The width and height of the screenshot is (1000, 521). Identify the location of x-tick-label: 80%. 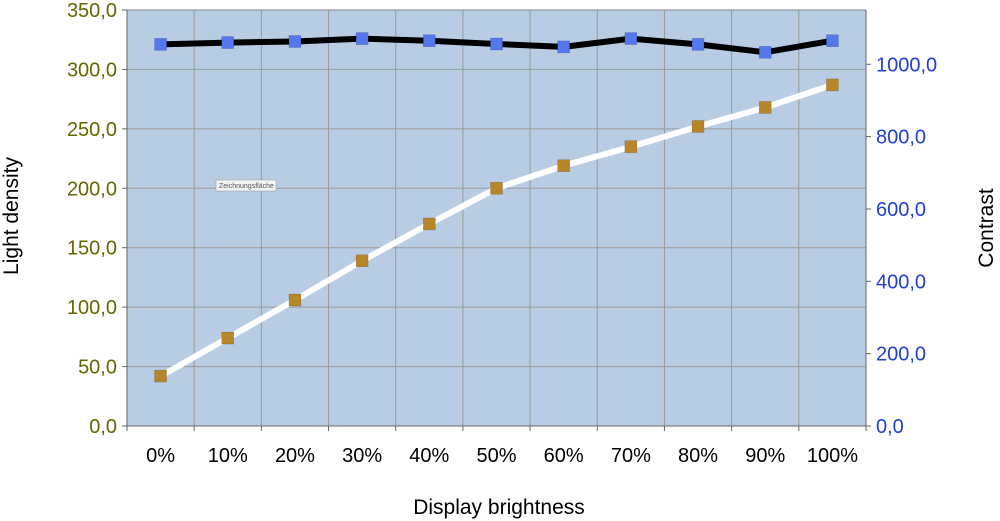
(698, 456).